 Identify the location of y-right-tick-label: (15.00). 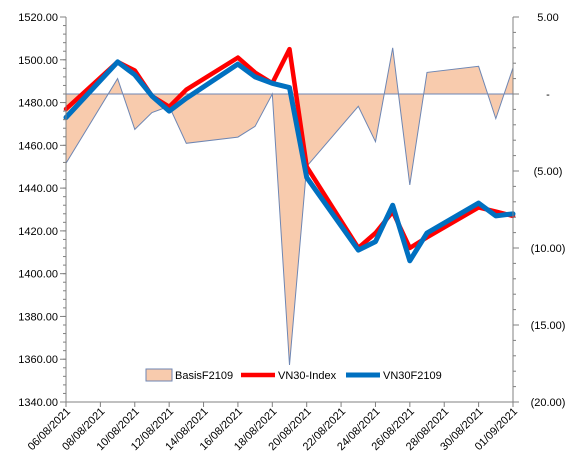
(548, 326).